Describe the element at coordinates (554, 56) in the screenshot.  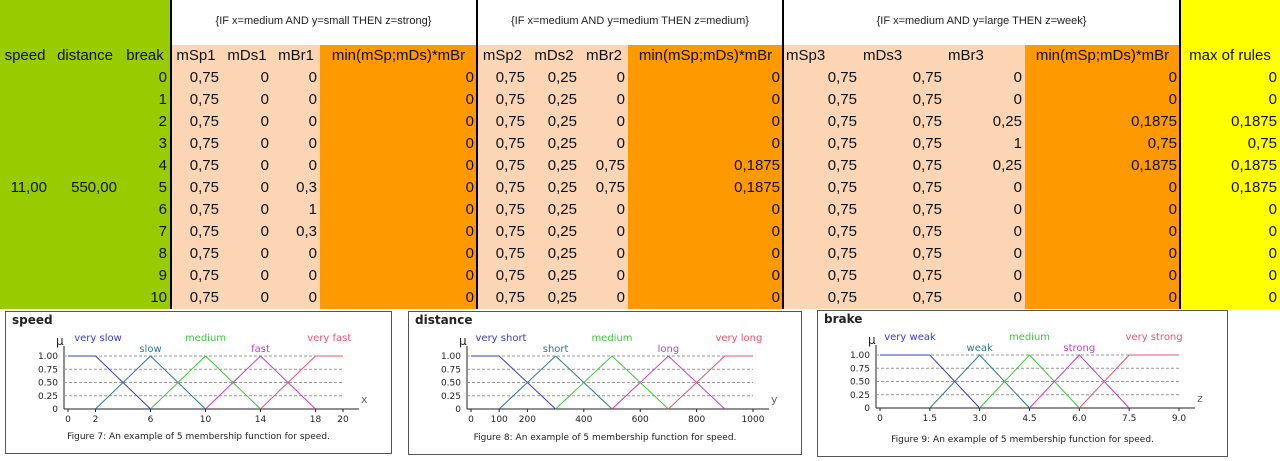
I see `column-header: mDs2` at that location.